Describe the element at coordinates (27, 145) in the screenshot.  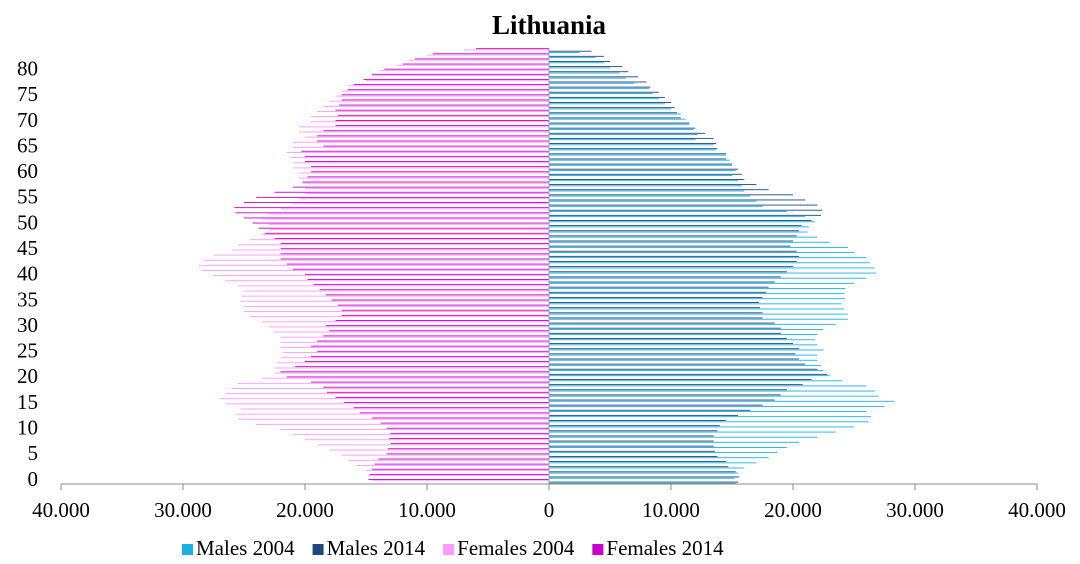
I see `y-tick-label: 65` at that location.